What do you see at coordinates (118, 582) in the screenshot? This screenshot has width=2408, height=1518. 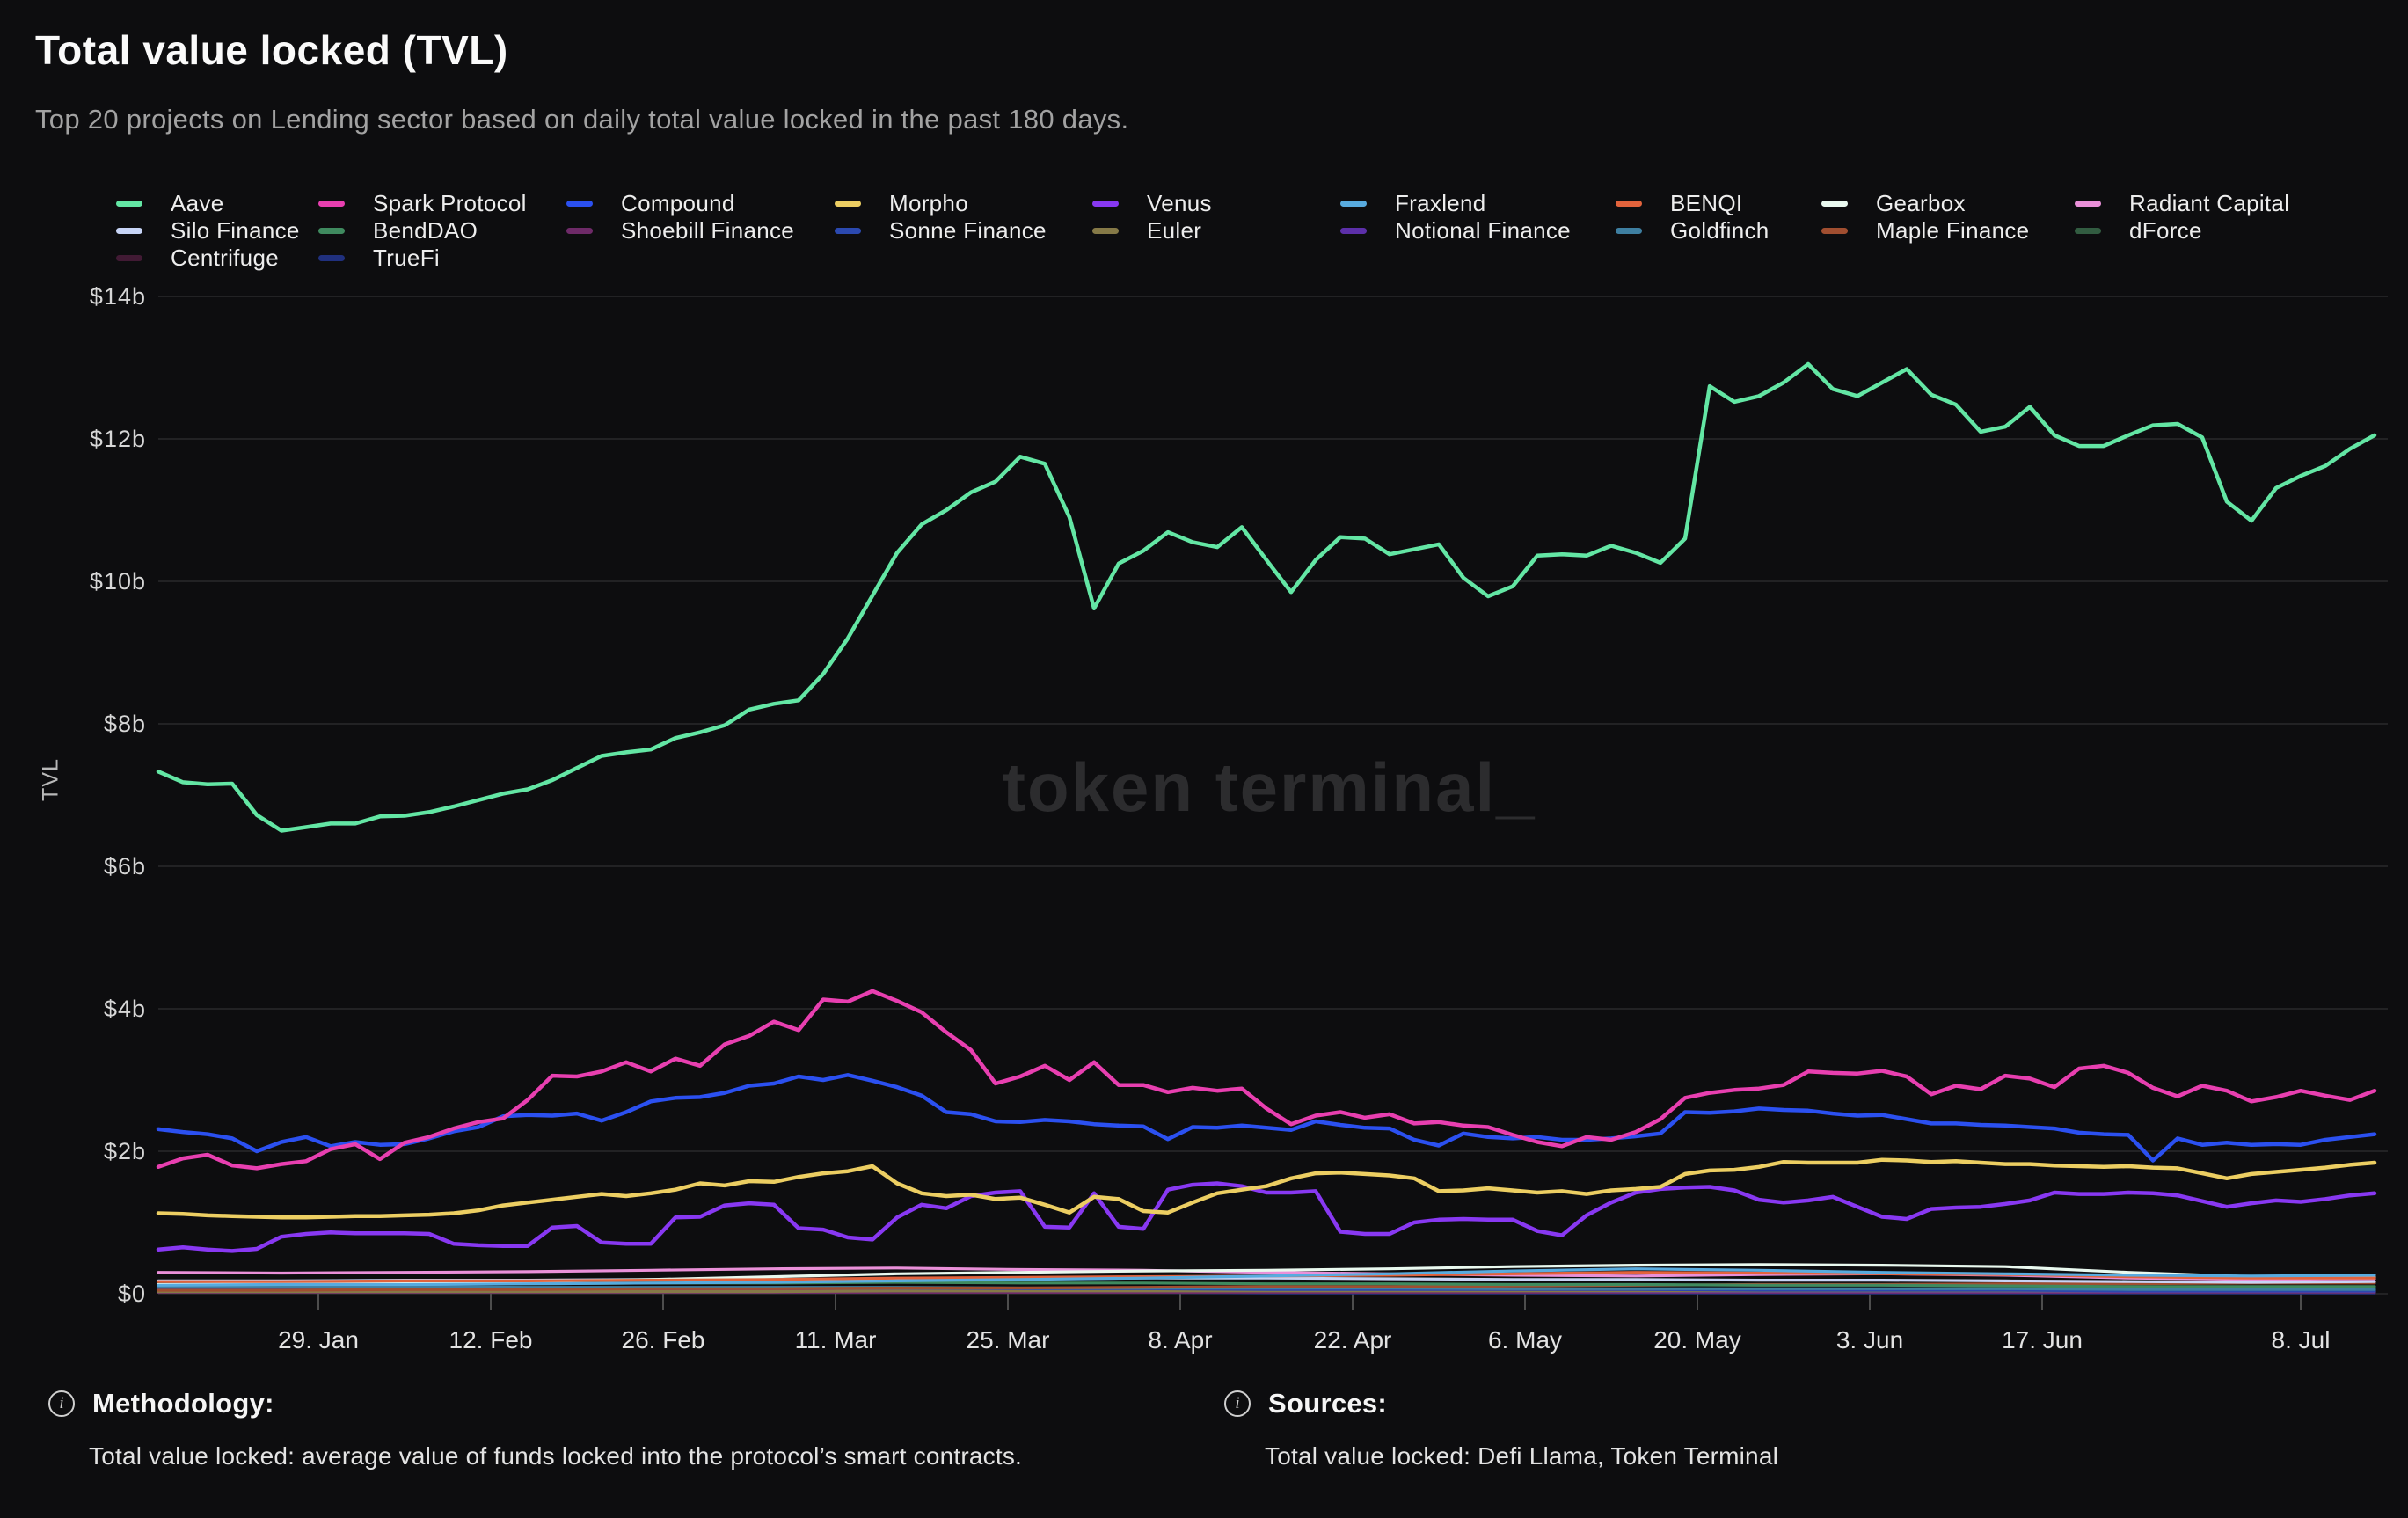 I see `y-tick-label: $10b` at bounding box center [118, 582].